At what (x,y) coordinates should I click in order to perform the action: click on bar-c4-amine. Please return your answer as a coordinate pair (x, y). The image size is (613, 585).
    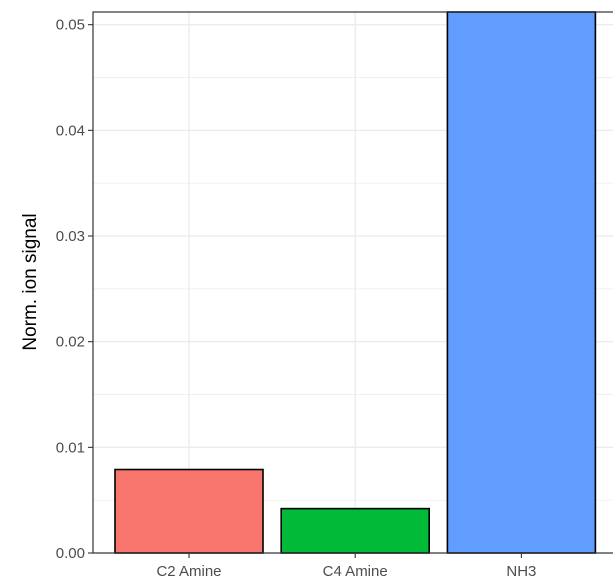
    Looking at the image, I should click on (355, 530).